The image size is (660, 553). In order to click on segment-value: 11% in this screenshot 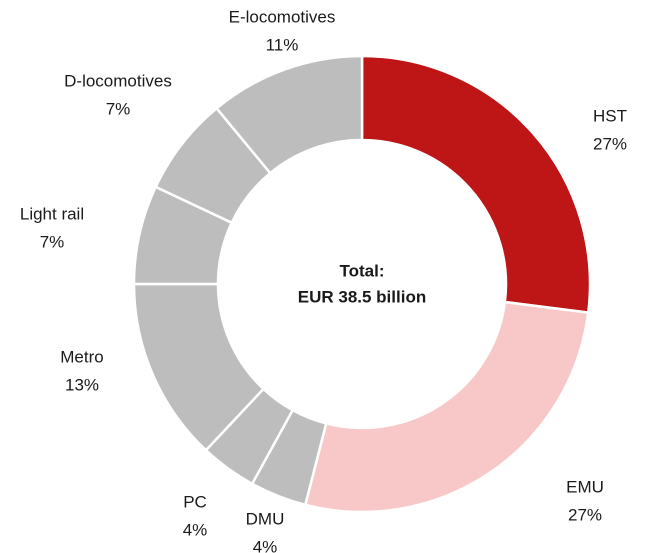, I will do `click(282, 44)`.